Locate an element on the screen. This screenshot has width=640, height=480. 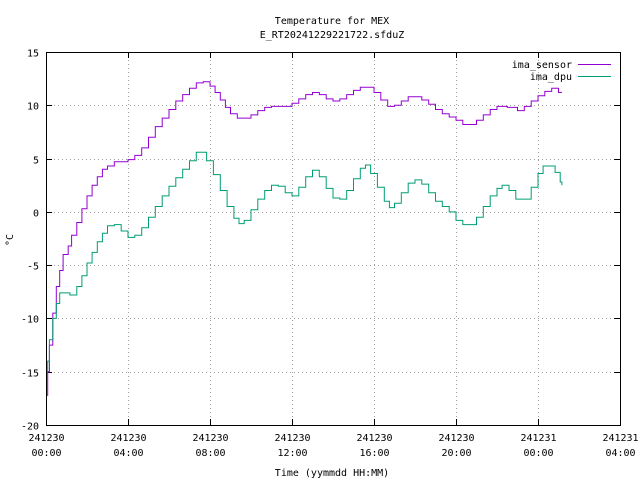
y-tick-label: 0 is located at coordinates (36, 214).